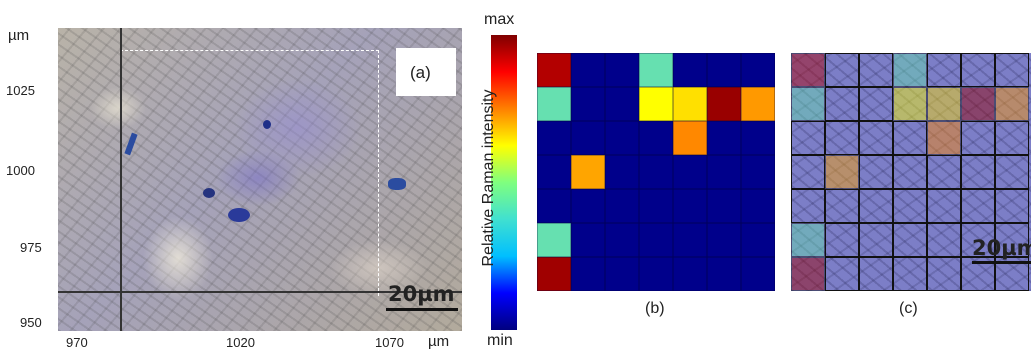 The width and height of the screenshot is (1031, 355). I want to click on colorbar, so click(504, 182).